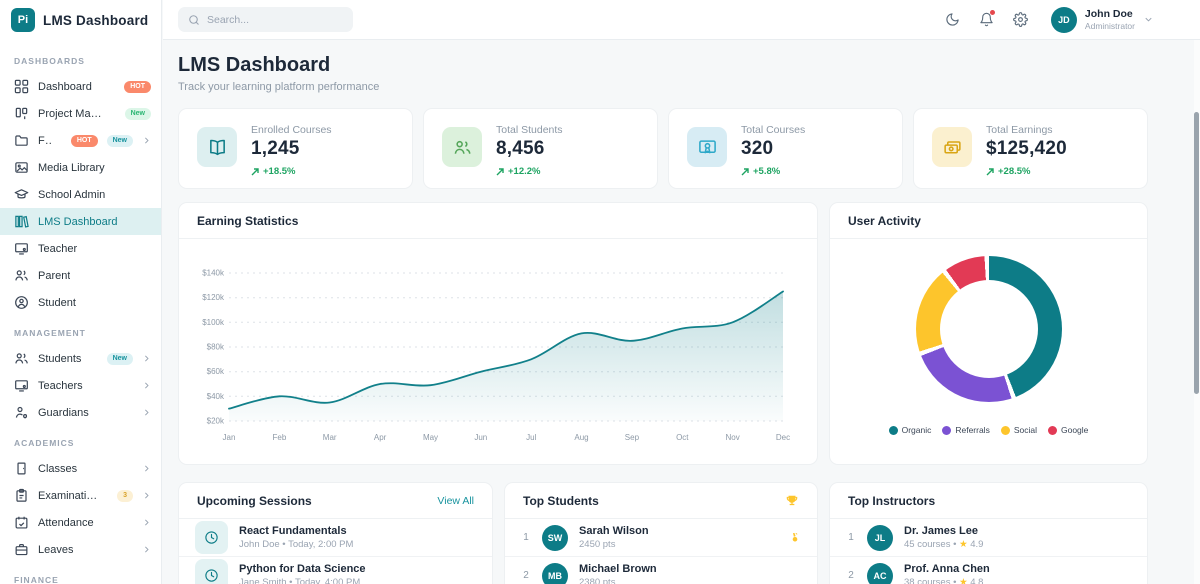  What do you see at coordinates (1026, 148) in the screenshot?
I see `stat-value: $125,420` at bounding box center [1026, 148].